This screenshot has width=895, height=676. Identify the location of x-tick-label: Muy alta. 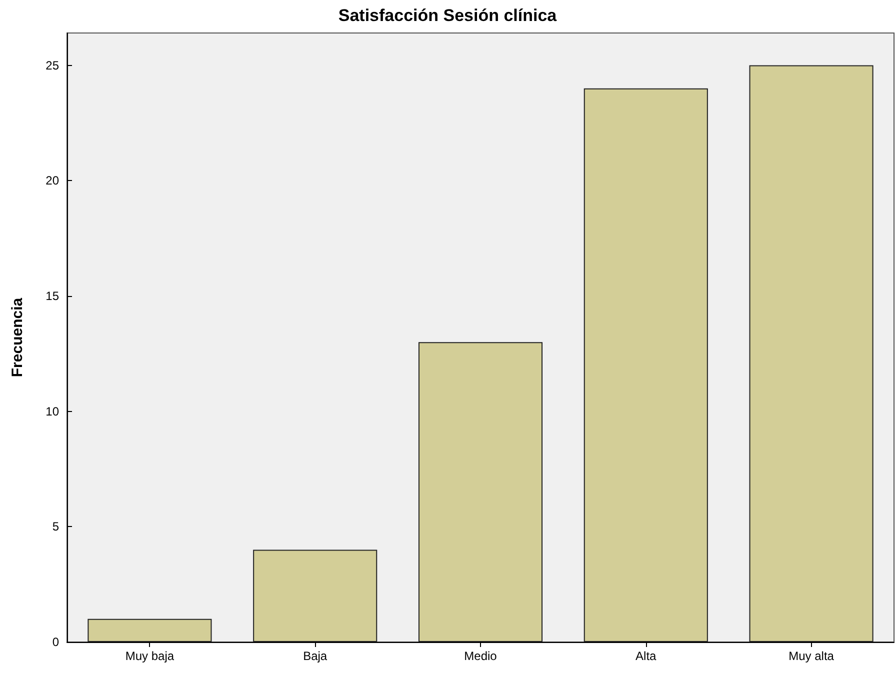
(811, 656).